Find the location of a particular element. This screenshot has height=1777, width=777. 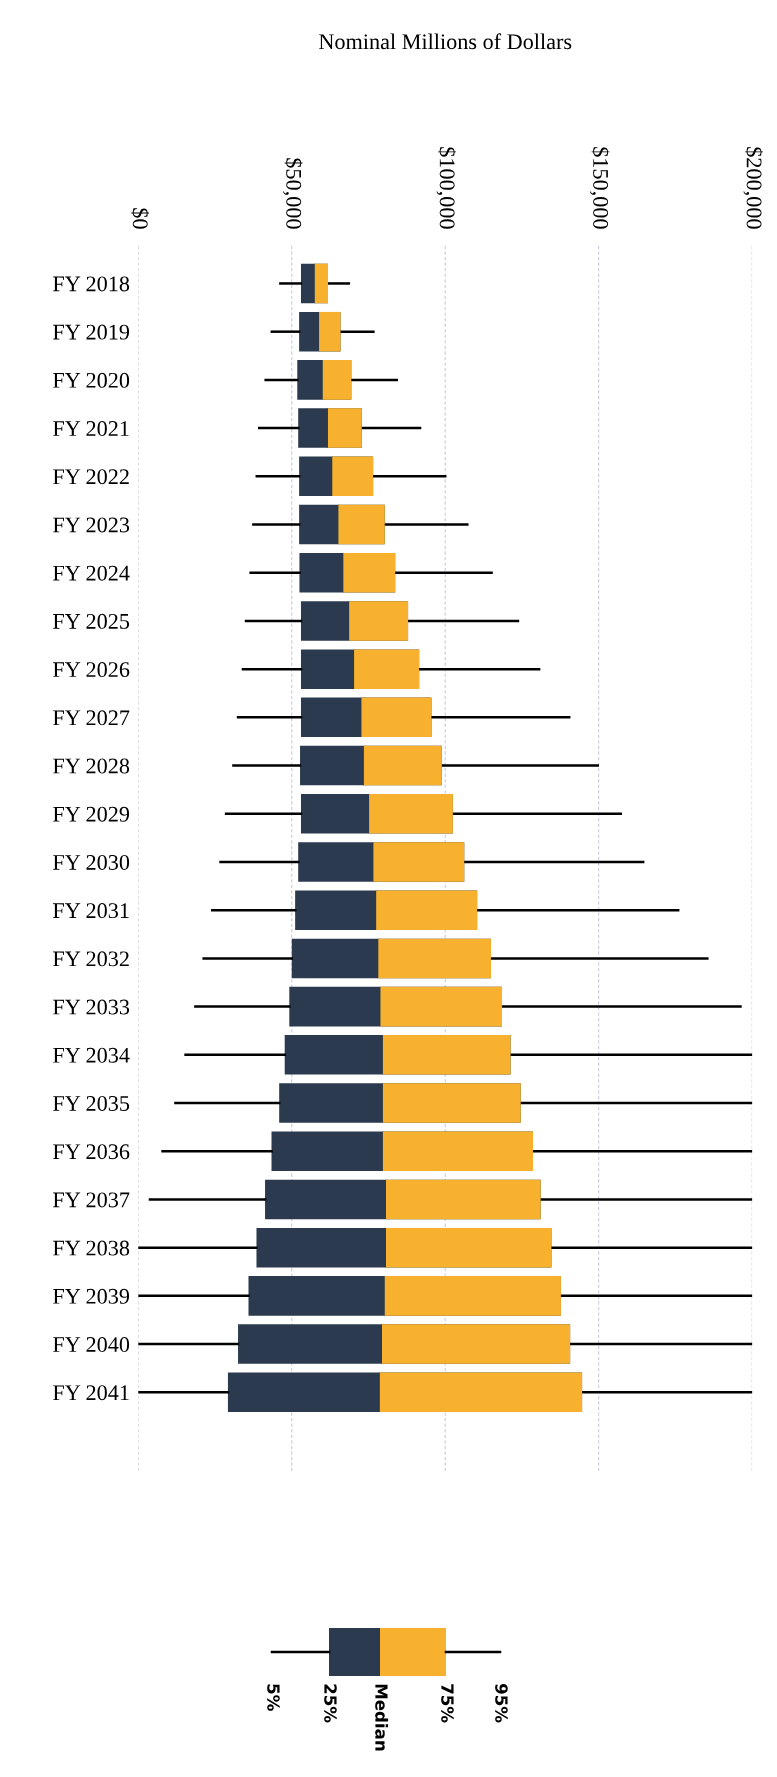

text: 75% is located at coordinates (447, 1703).